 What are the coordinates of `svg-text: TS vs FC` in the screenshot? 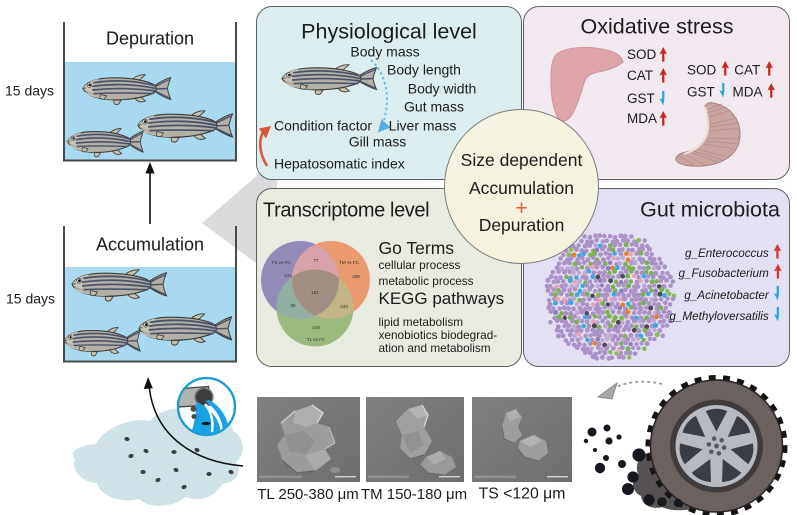 It's located at (281, 262).